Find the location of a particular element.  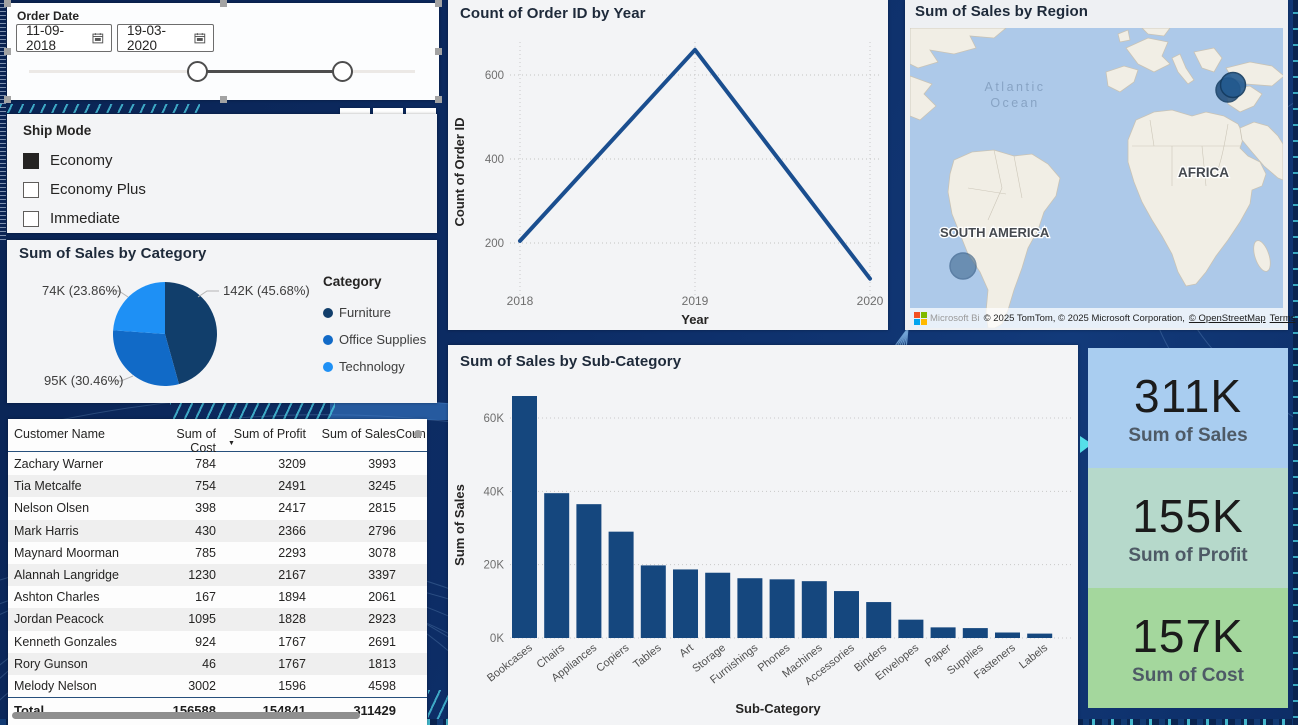

legend-item-furniture: Furniture is located at coordinates (374, 312).